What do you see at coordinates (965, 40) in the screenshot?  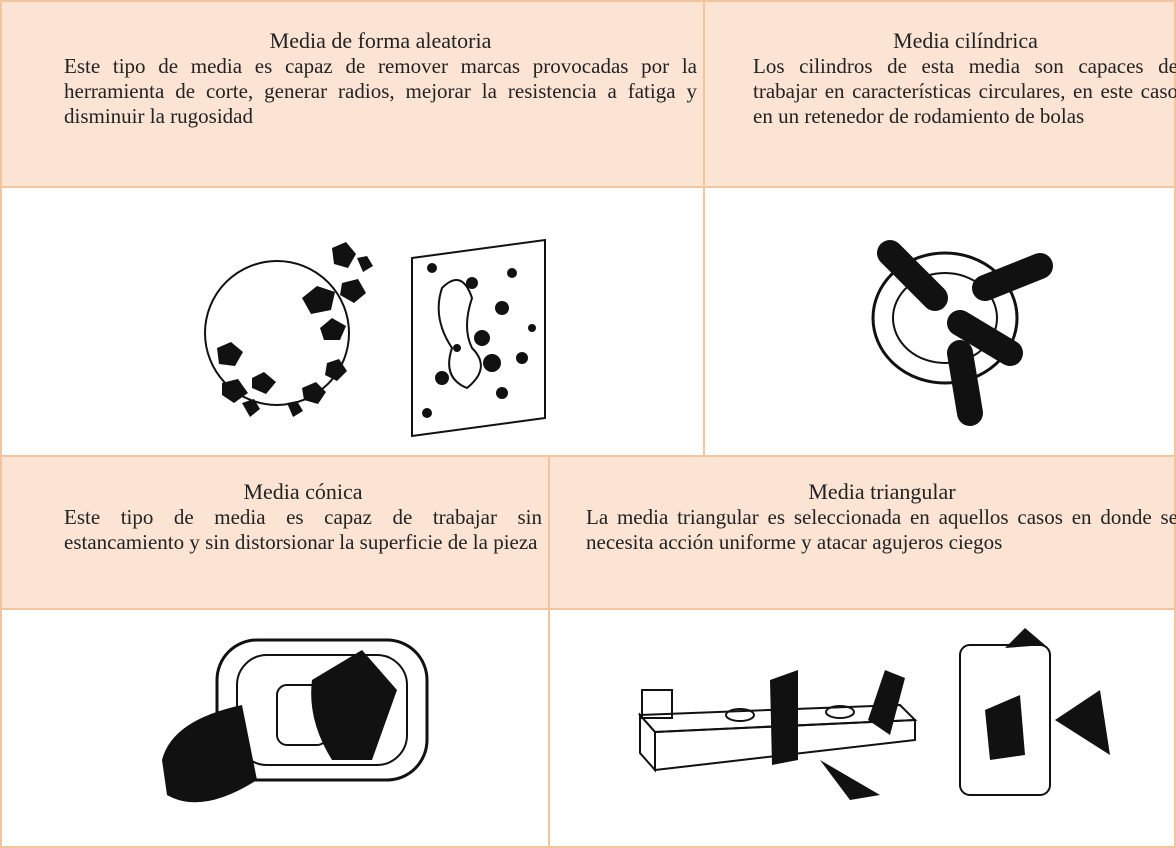 I see `cell-title: Media cilíndrica` at bounding box center [965, 40].